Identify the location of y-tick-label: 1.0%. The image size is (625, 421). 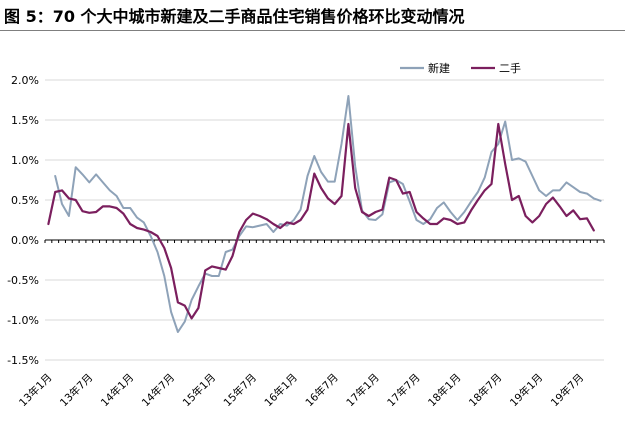
(25, 160).